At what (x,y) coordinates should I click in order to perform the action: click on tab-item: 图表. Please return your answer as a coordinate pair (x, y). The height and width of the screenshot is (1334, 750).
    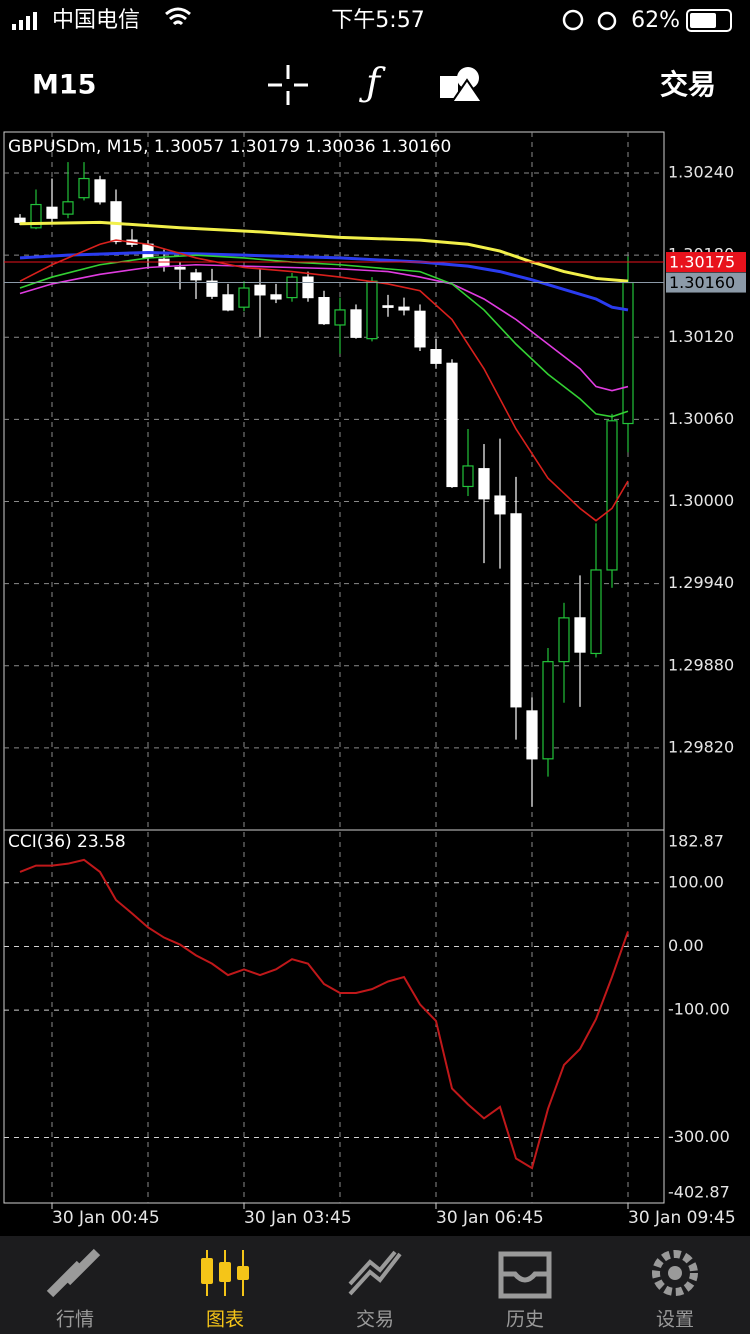
    Looking at the image, I should click on (225, 1290).